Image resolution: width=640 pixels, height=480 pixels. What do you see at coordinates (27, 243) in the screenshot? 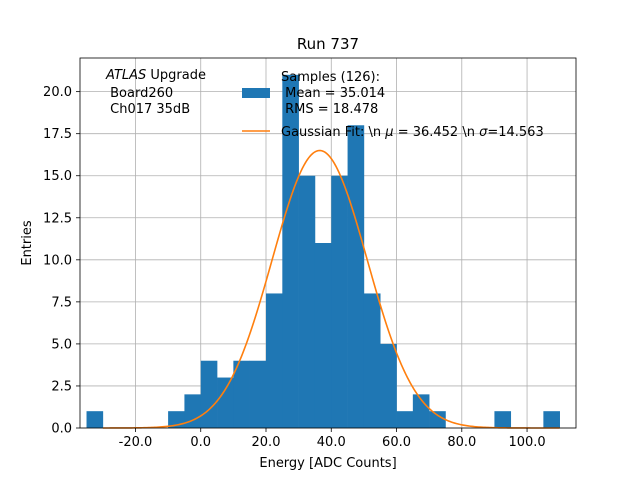
I see `y-axis-label: Entries` at bounding box center [27, 243].